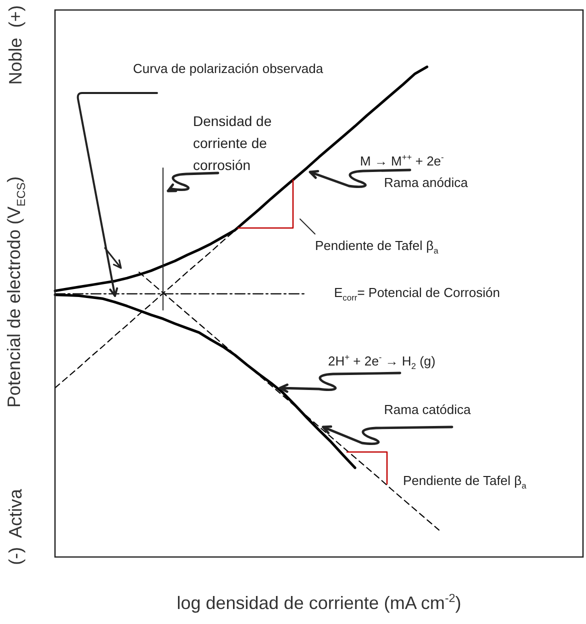 The width and height of the screenshot is (586, 624). Describe the element at coordinates (233, 143) in the screenshot. I see `annotation: Densidad de corriente de corrosión` at that location.